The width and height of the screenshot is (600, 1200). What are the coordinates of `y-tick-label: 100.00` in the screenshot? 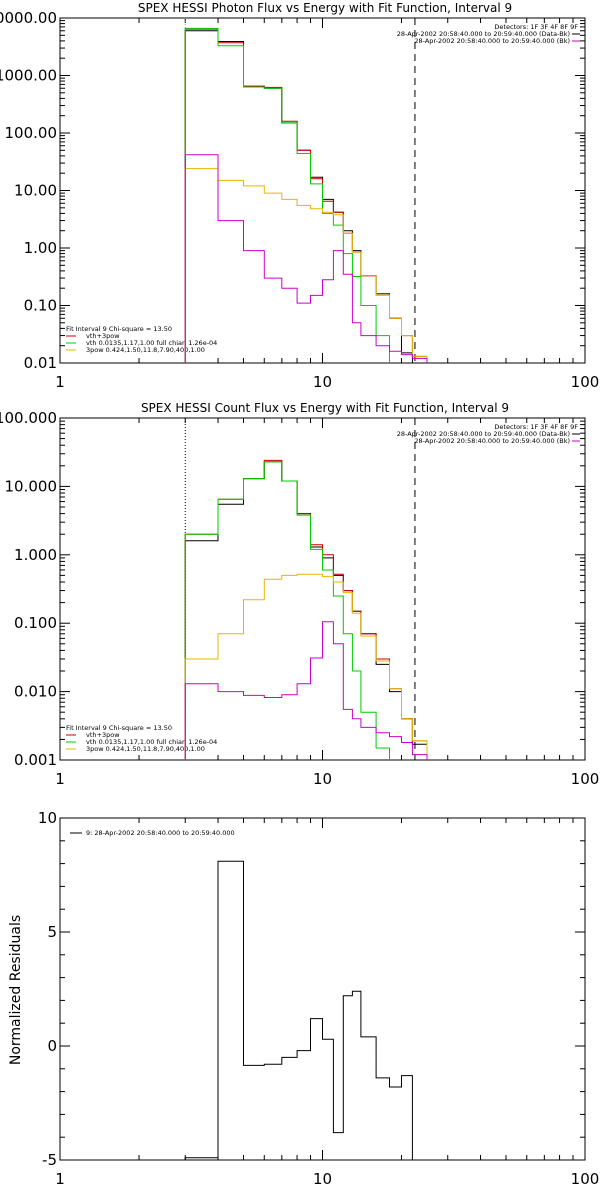 It's located at (31, 133).